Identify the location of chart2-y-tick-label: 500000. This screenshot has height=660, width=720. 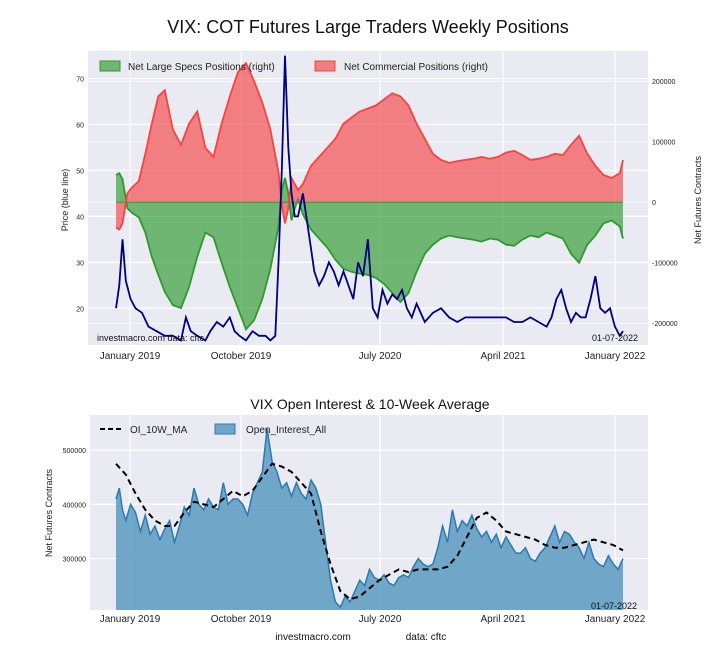
(74, 451).